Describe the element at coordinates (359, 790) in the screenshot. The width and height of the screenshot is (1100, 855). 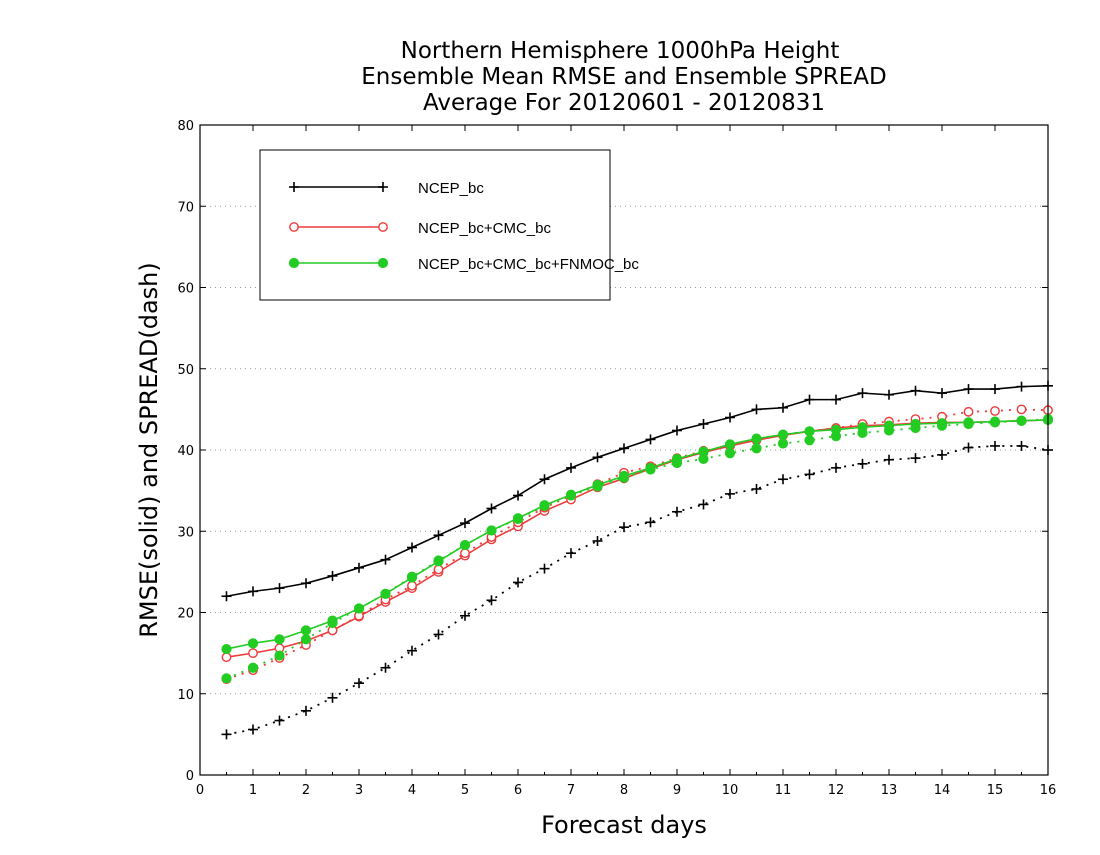
I see `x-tick-label: 3` at that location.